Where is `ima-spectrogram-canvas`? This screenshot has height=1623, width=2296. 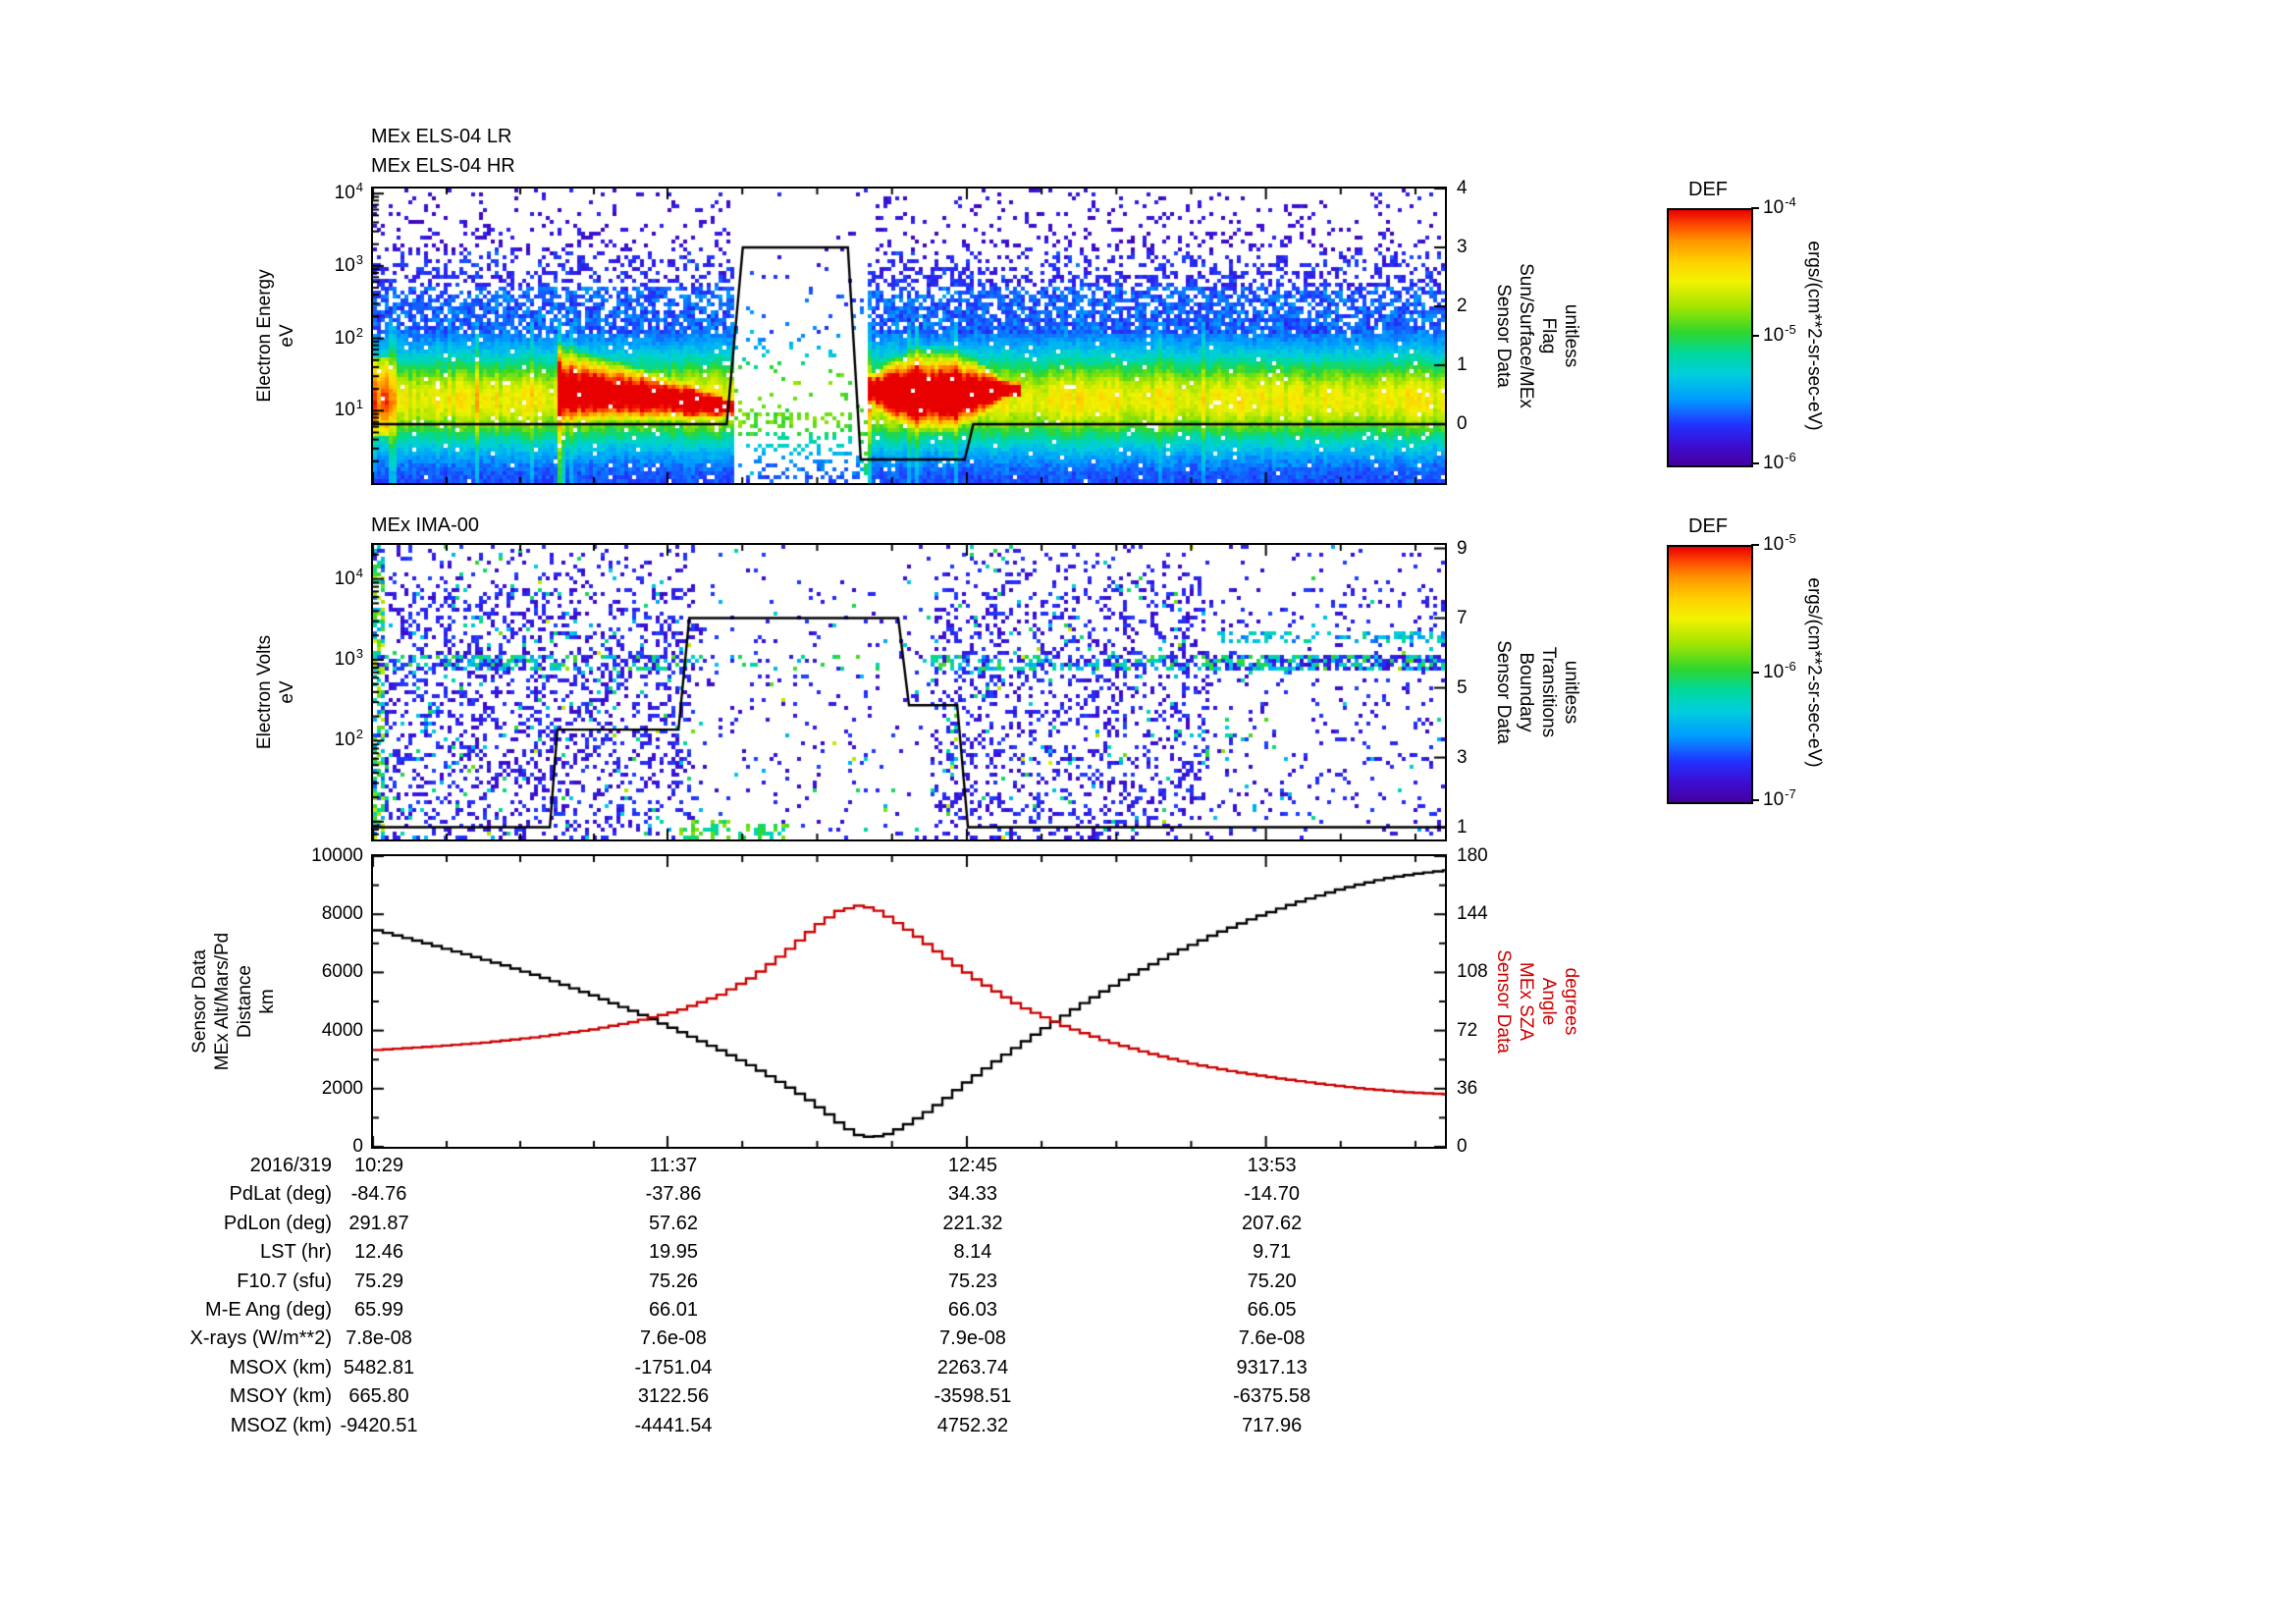
ima-spectrogram-canvas is located at coordinates (909, 692).